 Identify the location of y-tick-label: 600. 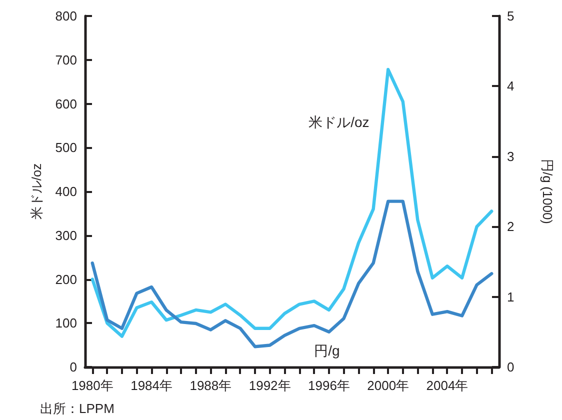
(66, 104).